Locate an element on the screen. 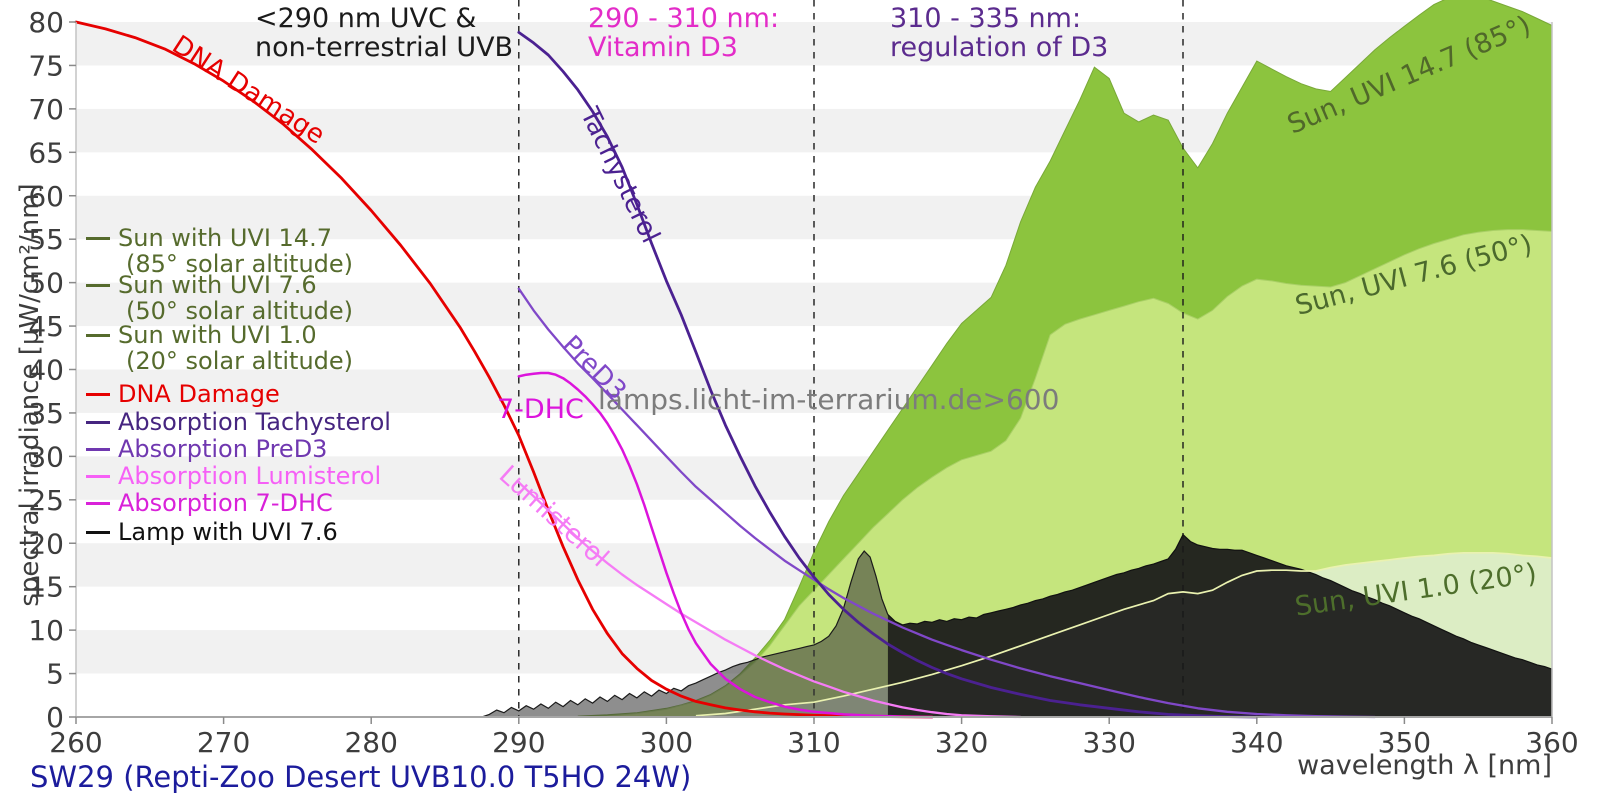 The image size is (1600, 800). area-lamp-black-section is located at coordinates (1219, 625).